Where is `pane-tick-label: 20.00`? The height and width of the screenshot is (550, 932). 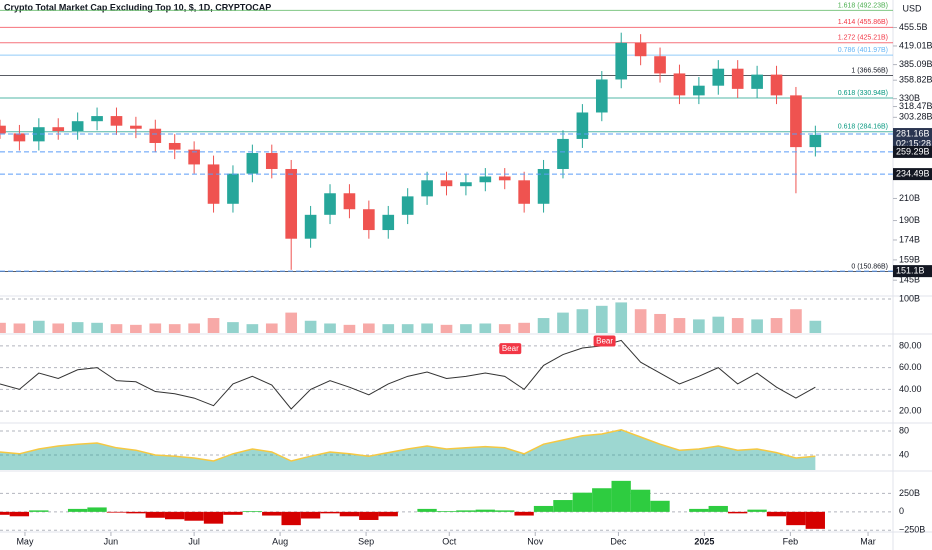
pane-tick-label: 20.00 is located at coordinates (910, 411).